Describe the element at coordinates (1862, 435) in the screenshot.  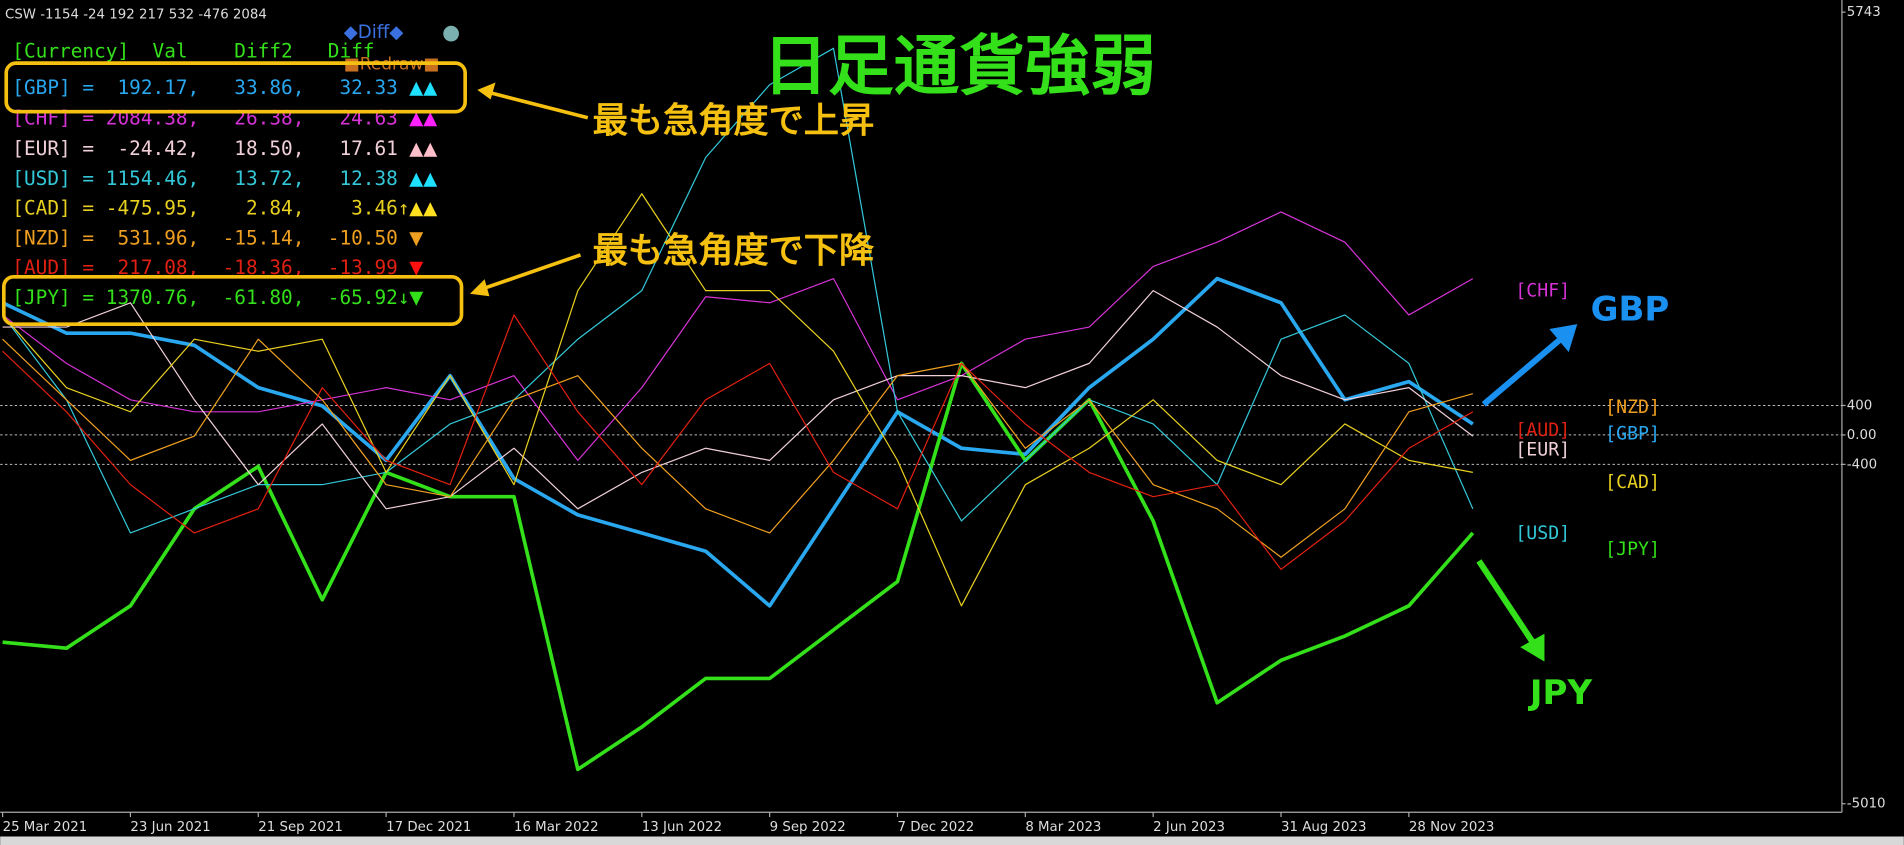
I see `y-tick-label: 0.00` at that location.